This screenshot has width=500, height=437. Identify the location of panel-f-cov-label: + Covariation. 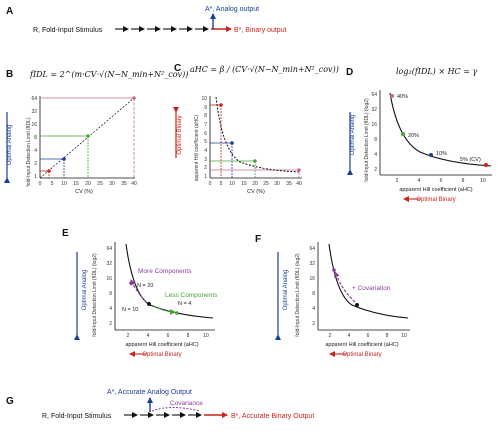
(371, 288).